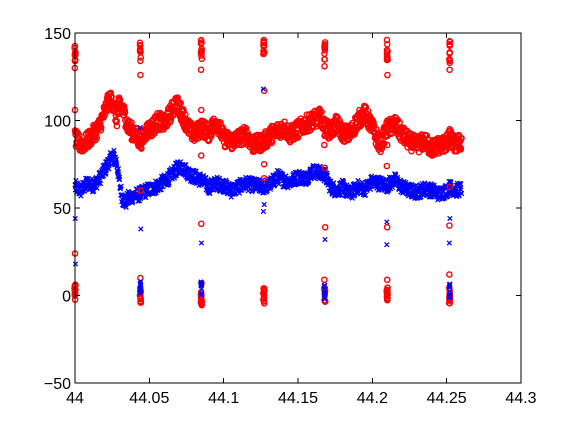 The width and height of the screenshot is (576, 432). I want to click on x-tick-label: 44, so click(75, 398).